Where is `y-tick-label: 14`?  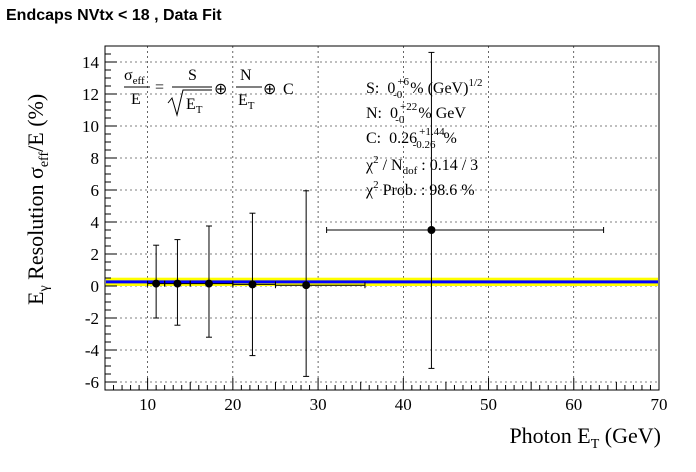
y-tick-label: 14 is located at coordinates (91, 62).